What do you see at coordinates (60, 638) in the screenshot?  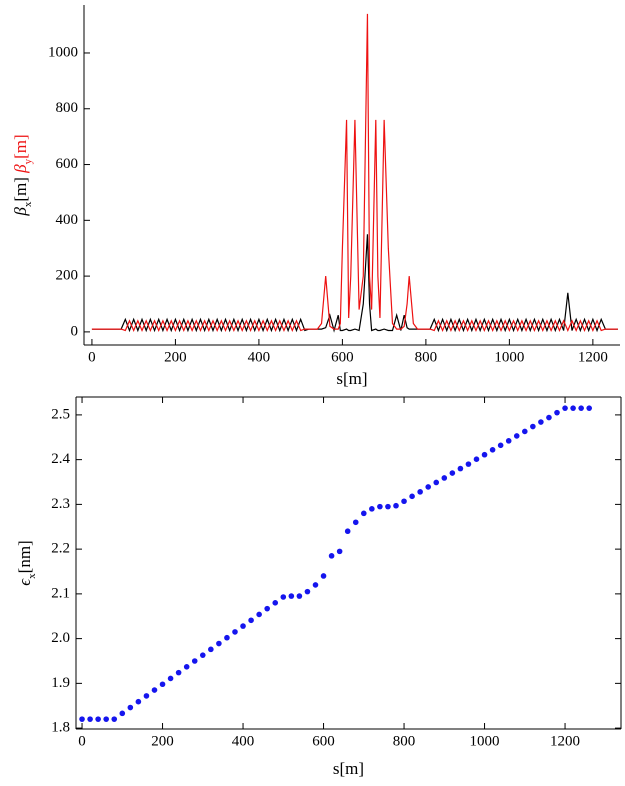 I see `y-tick-label: 2.0` at bounding box center [60, 638].